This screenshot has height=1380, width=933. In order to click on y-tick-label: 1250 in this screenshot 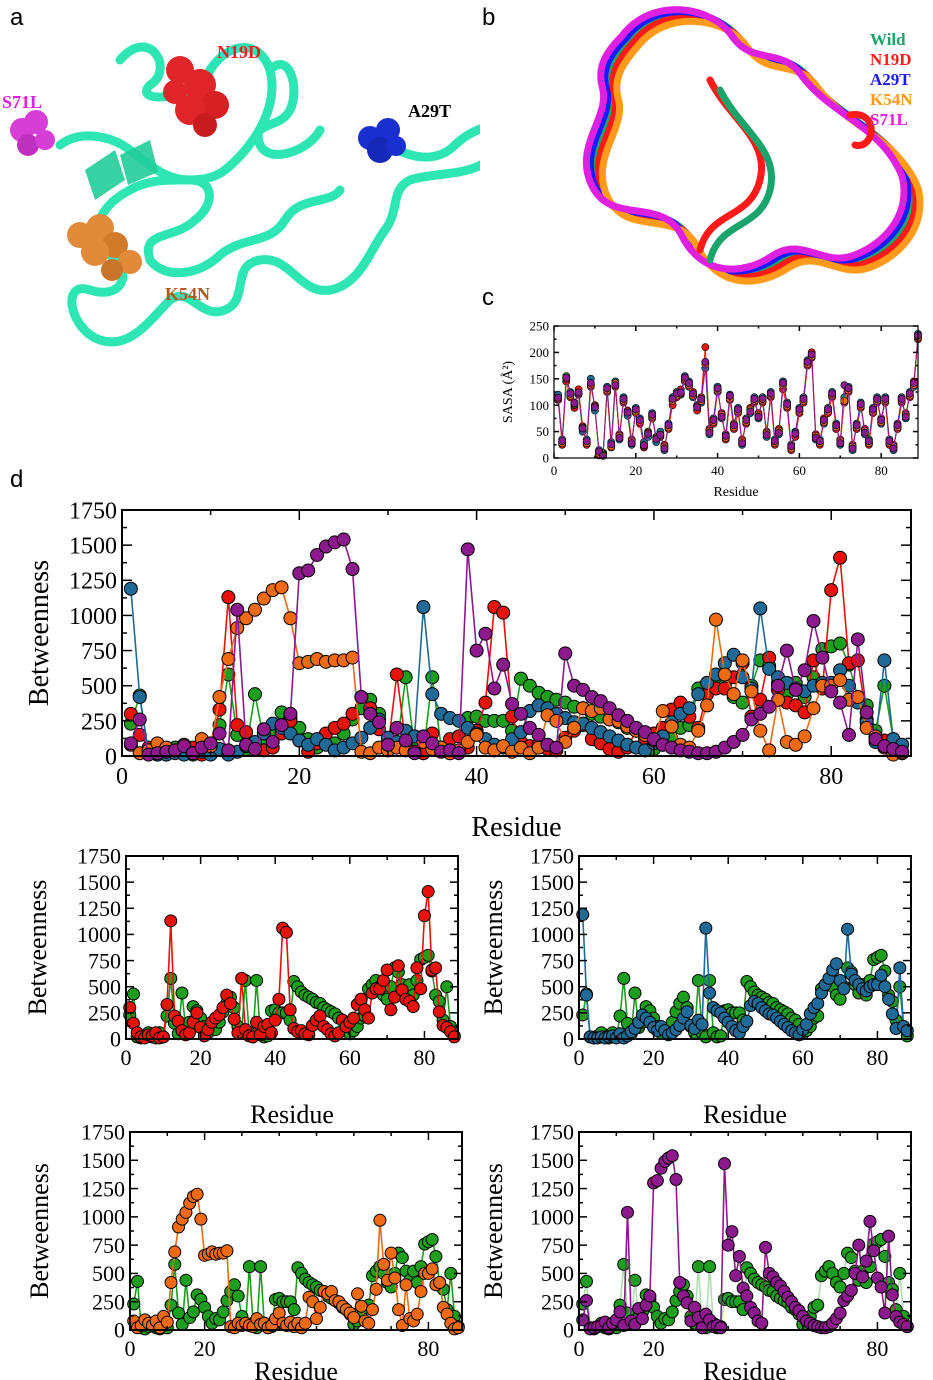, I will do `click(552, 908)`.